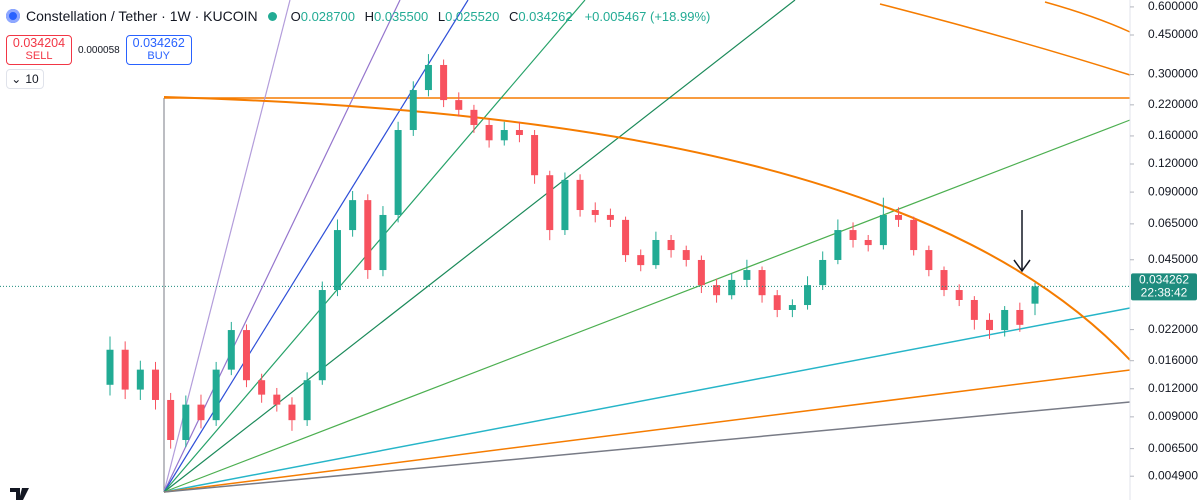 This screenshot has width=1200, height=500. I want to click on y-tick-label: 0.022000, so click(1173, 329).